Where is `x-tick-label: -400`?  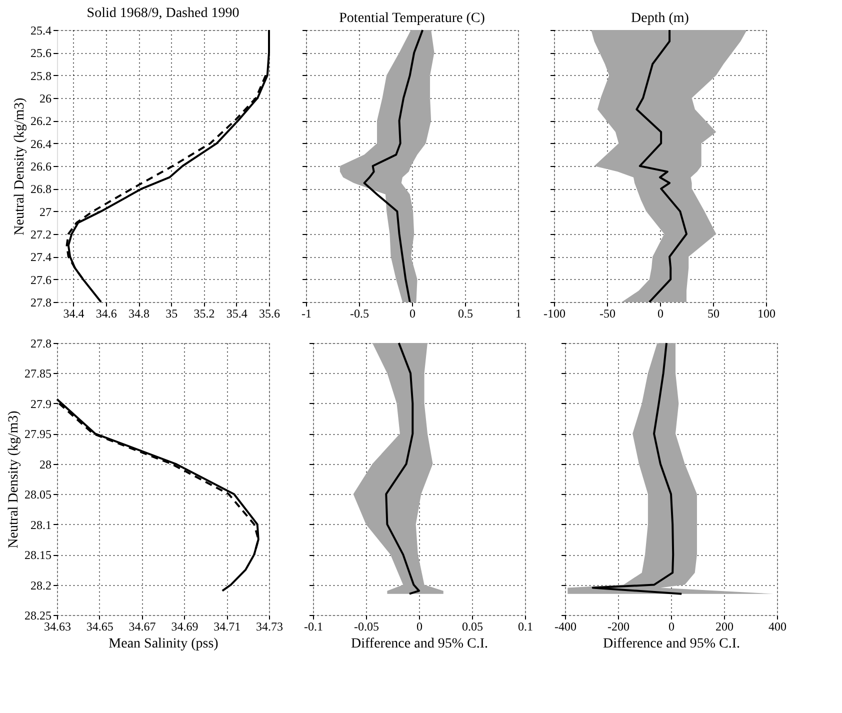 x-tick-label: -400 is located at coordinates (565, 627).